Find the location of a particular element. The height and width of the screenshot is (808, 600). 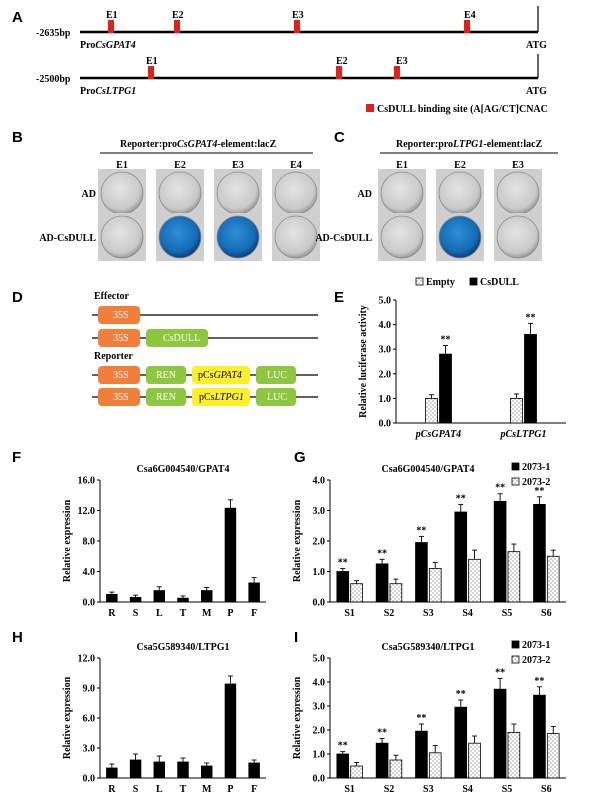

effector-2-35s-box is located at coordinates (119, 338).